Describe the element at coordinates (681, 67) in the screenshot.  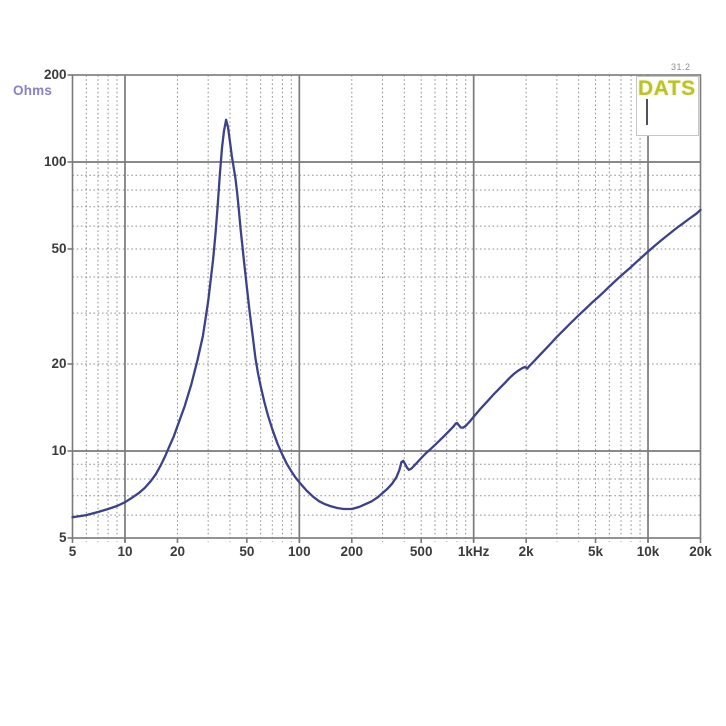
I see `dats-version-text: 31.2` at that location.